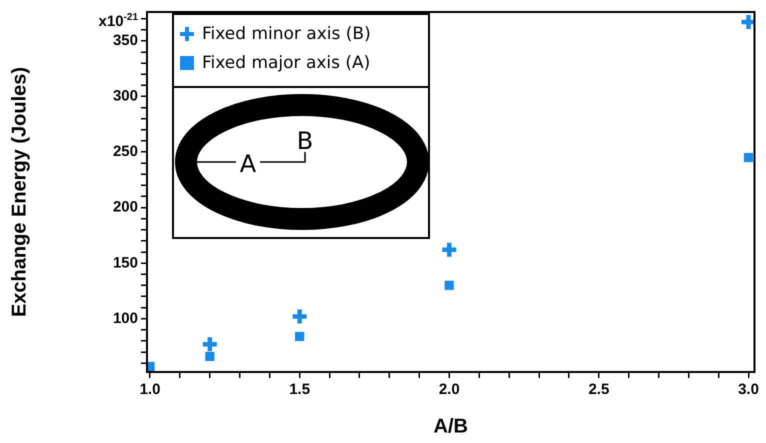  What do you see at coordinates (125, 318) in the screenshot?
I see `y-tick-label: 100` at bounding box center [125, 318].